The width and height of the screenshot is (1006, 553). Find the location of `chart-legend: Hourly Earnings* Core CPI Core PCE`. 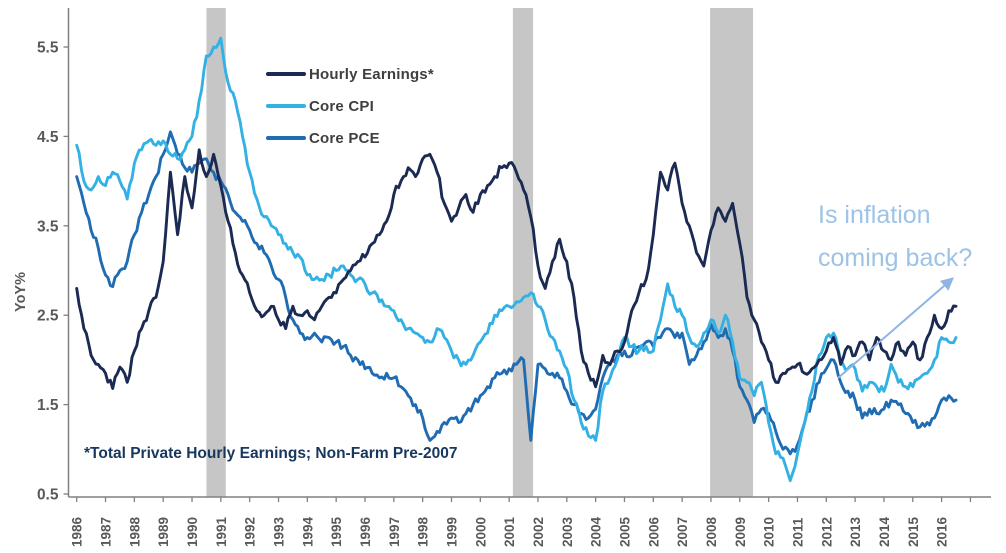

chart-legend: Hourly Earnings* Core CPI Core PCE is located at coordinates (350, 106).